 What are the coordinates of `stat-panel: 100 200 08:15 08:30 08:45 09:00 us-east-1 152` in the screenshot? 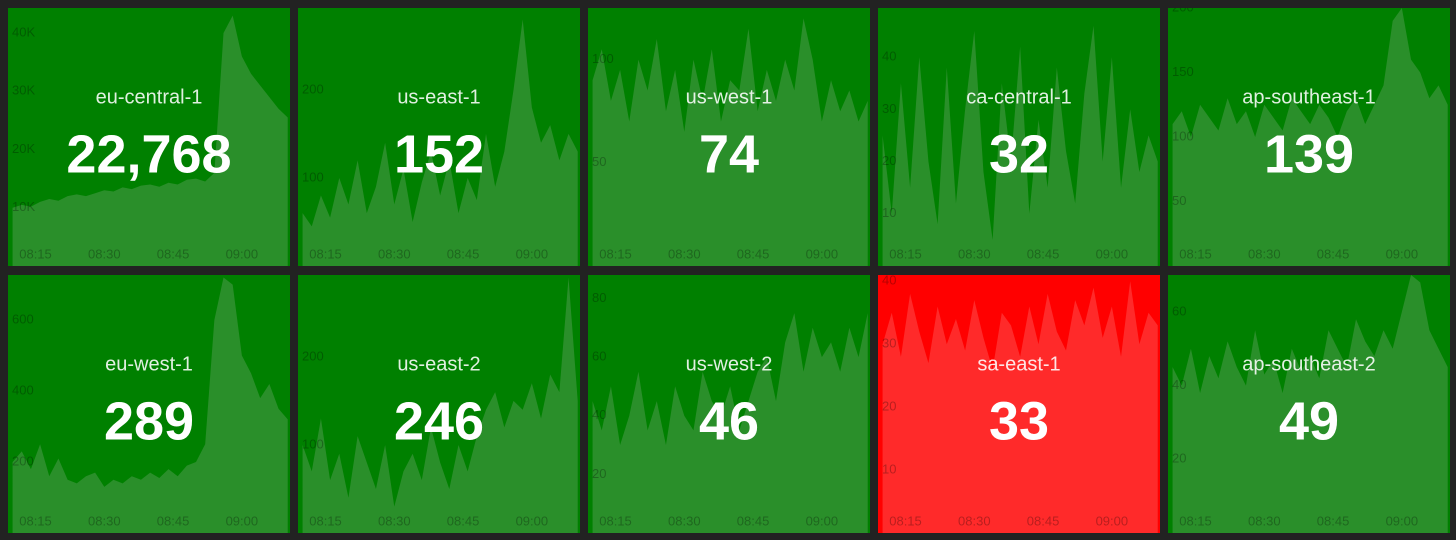 It's located at (439, 137).